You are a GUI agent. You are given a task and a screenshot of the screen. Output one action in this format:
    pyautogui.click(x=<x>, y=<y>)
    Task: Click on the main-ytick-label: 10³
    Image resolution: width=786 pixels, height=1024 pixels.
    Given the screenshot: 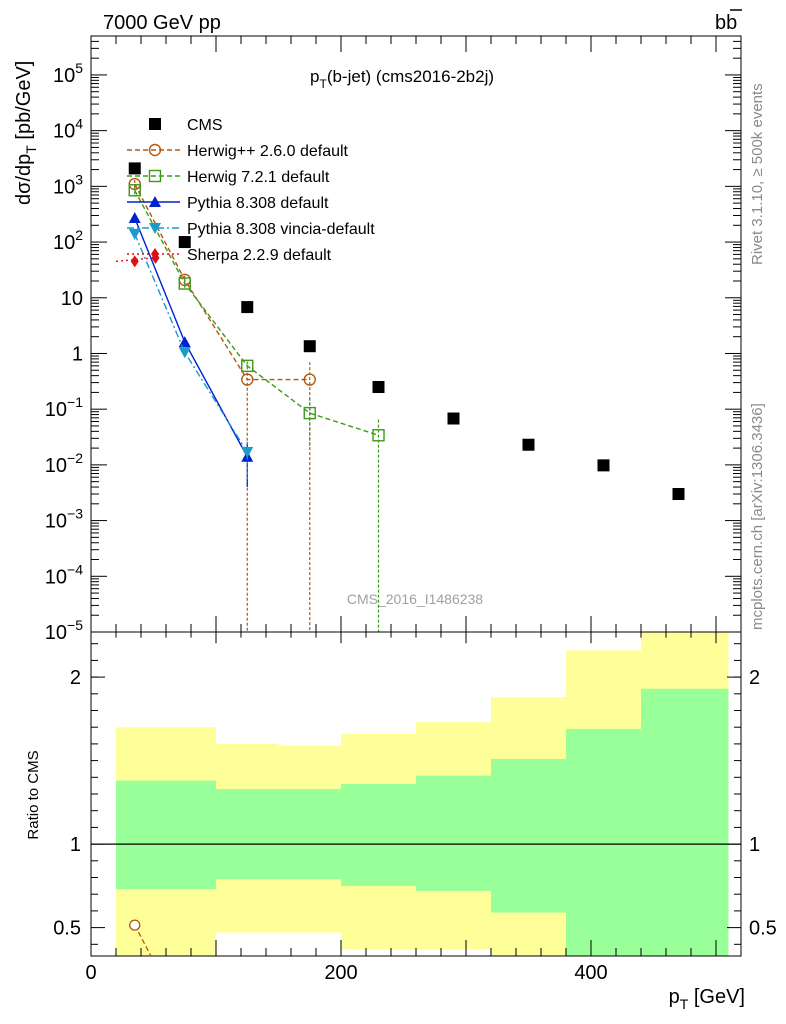 What is the action you would take?
    pyautogui.click(x=68, y=184)
    